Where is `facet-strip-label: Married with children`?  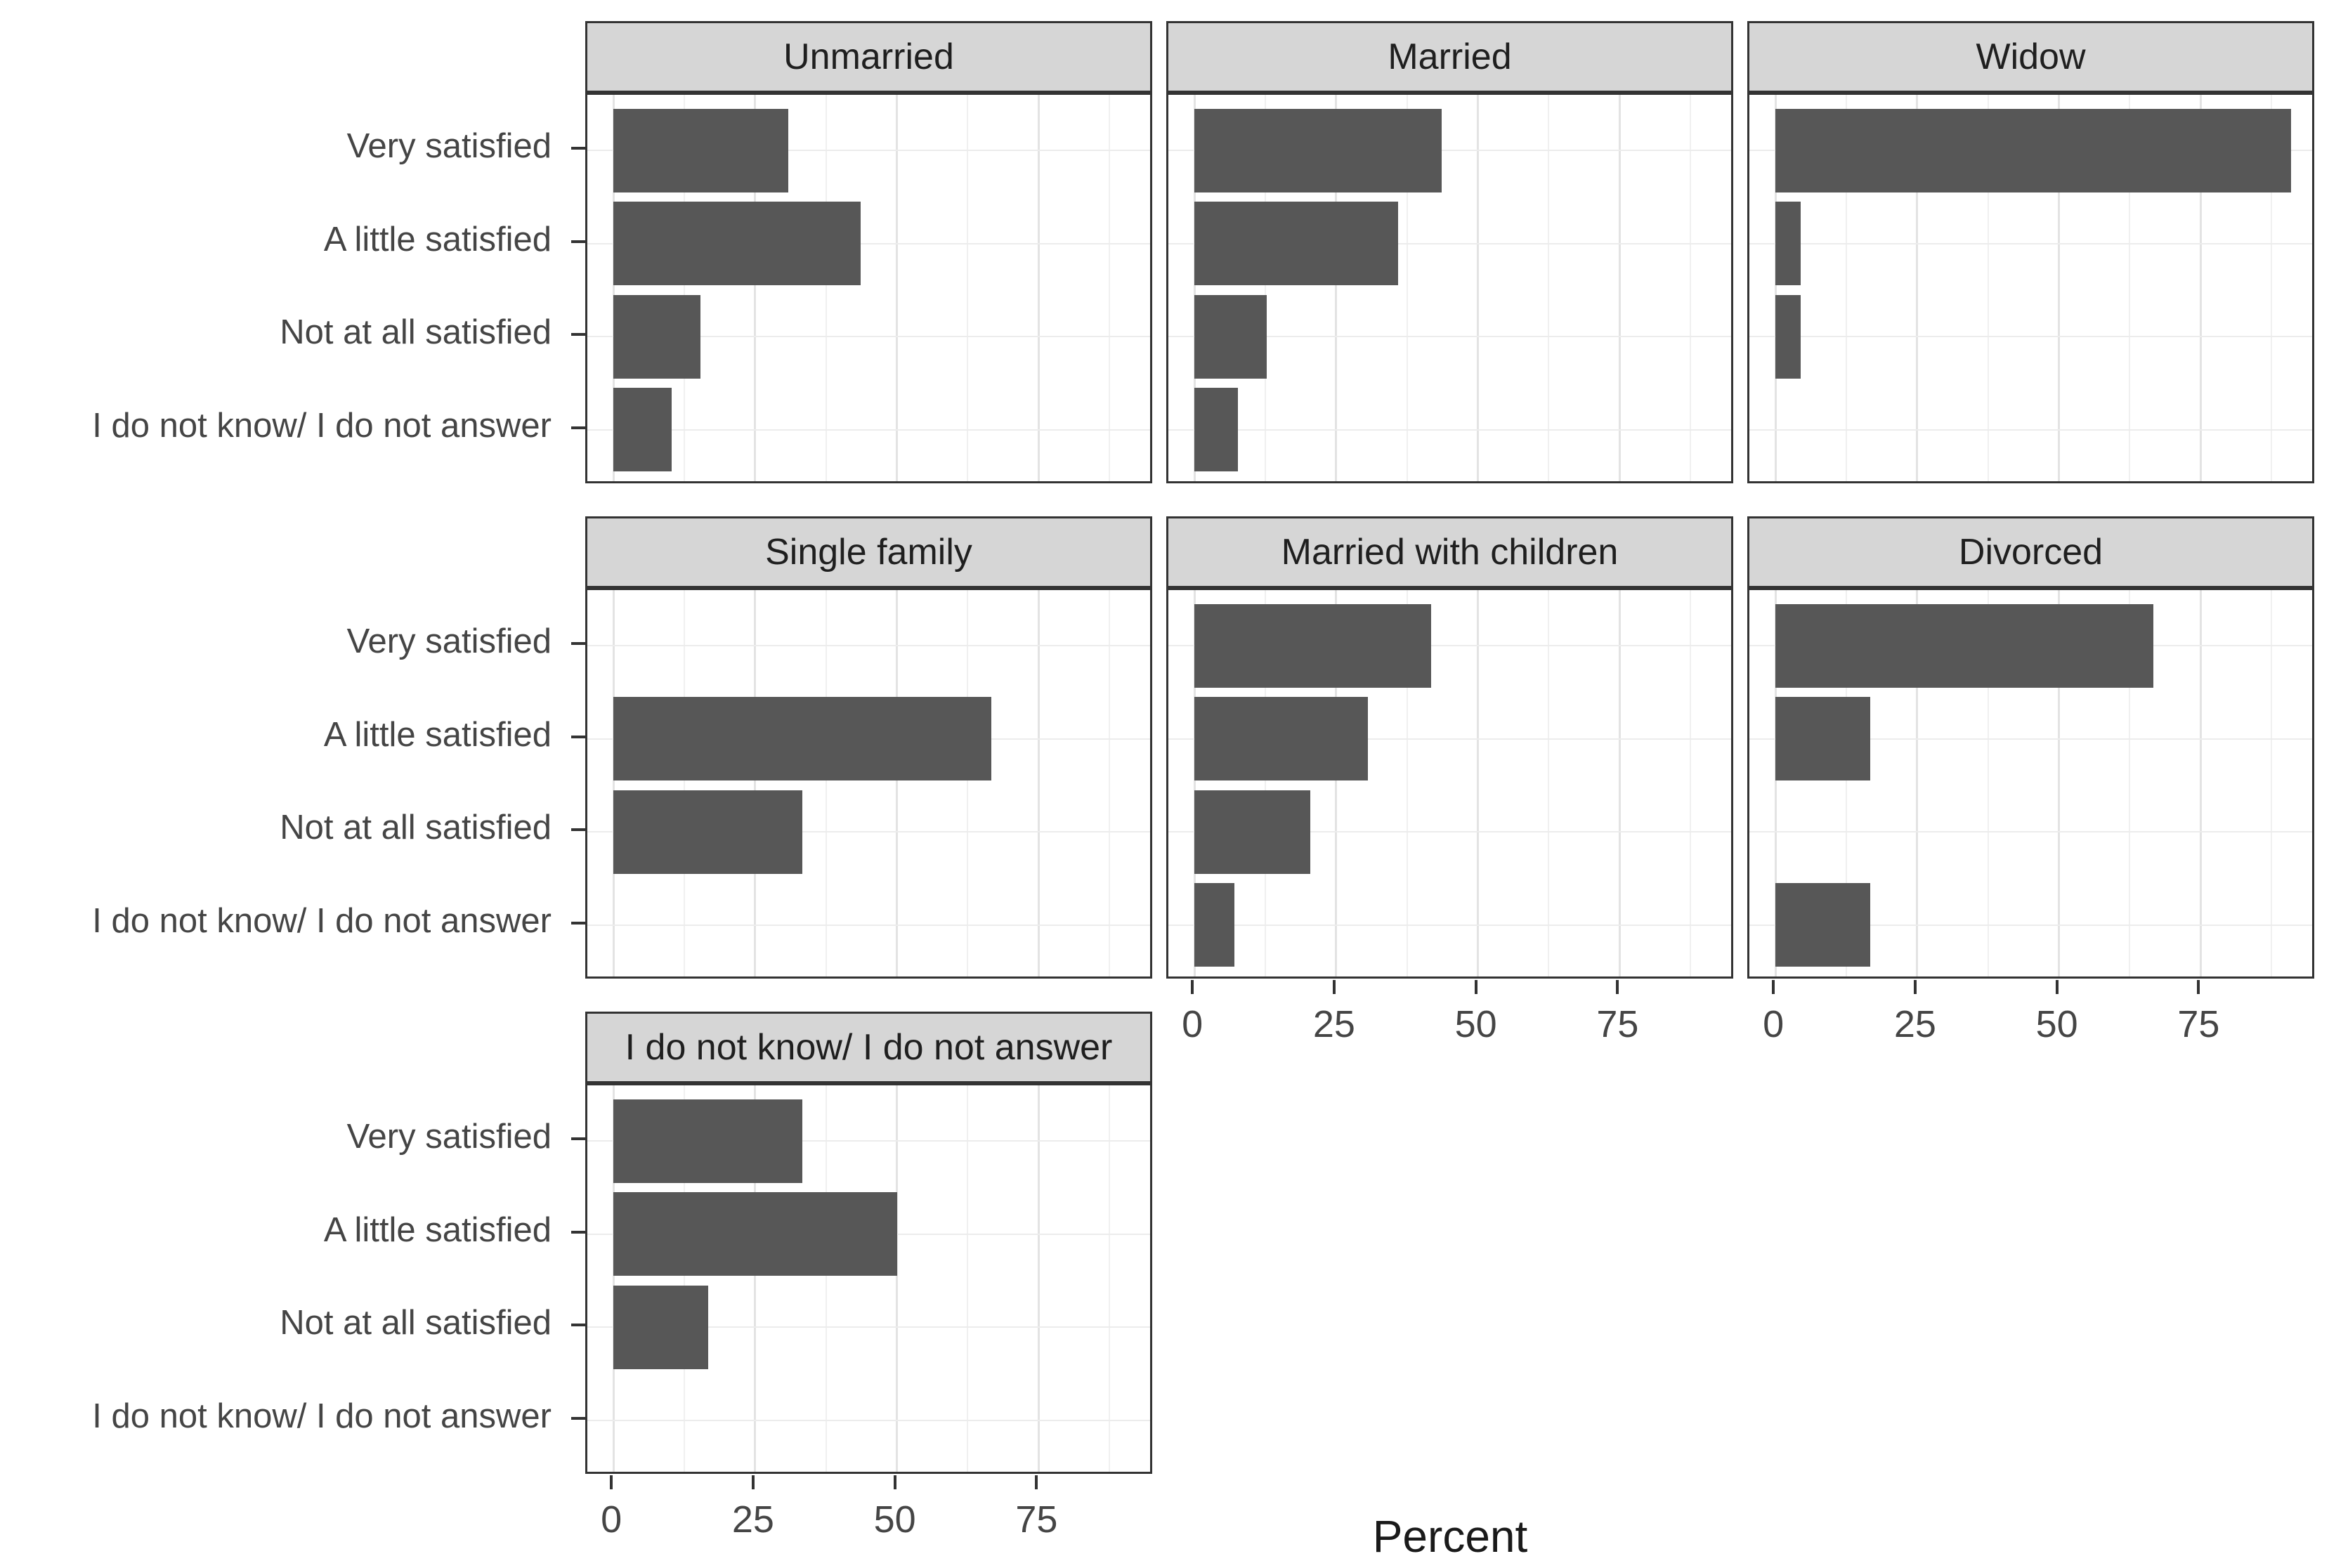 facet-strip-label: Married with children is located at coordinates (1450, 552).